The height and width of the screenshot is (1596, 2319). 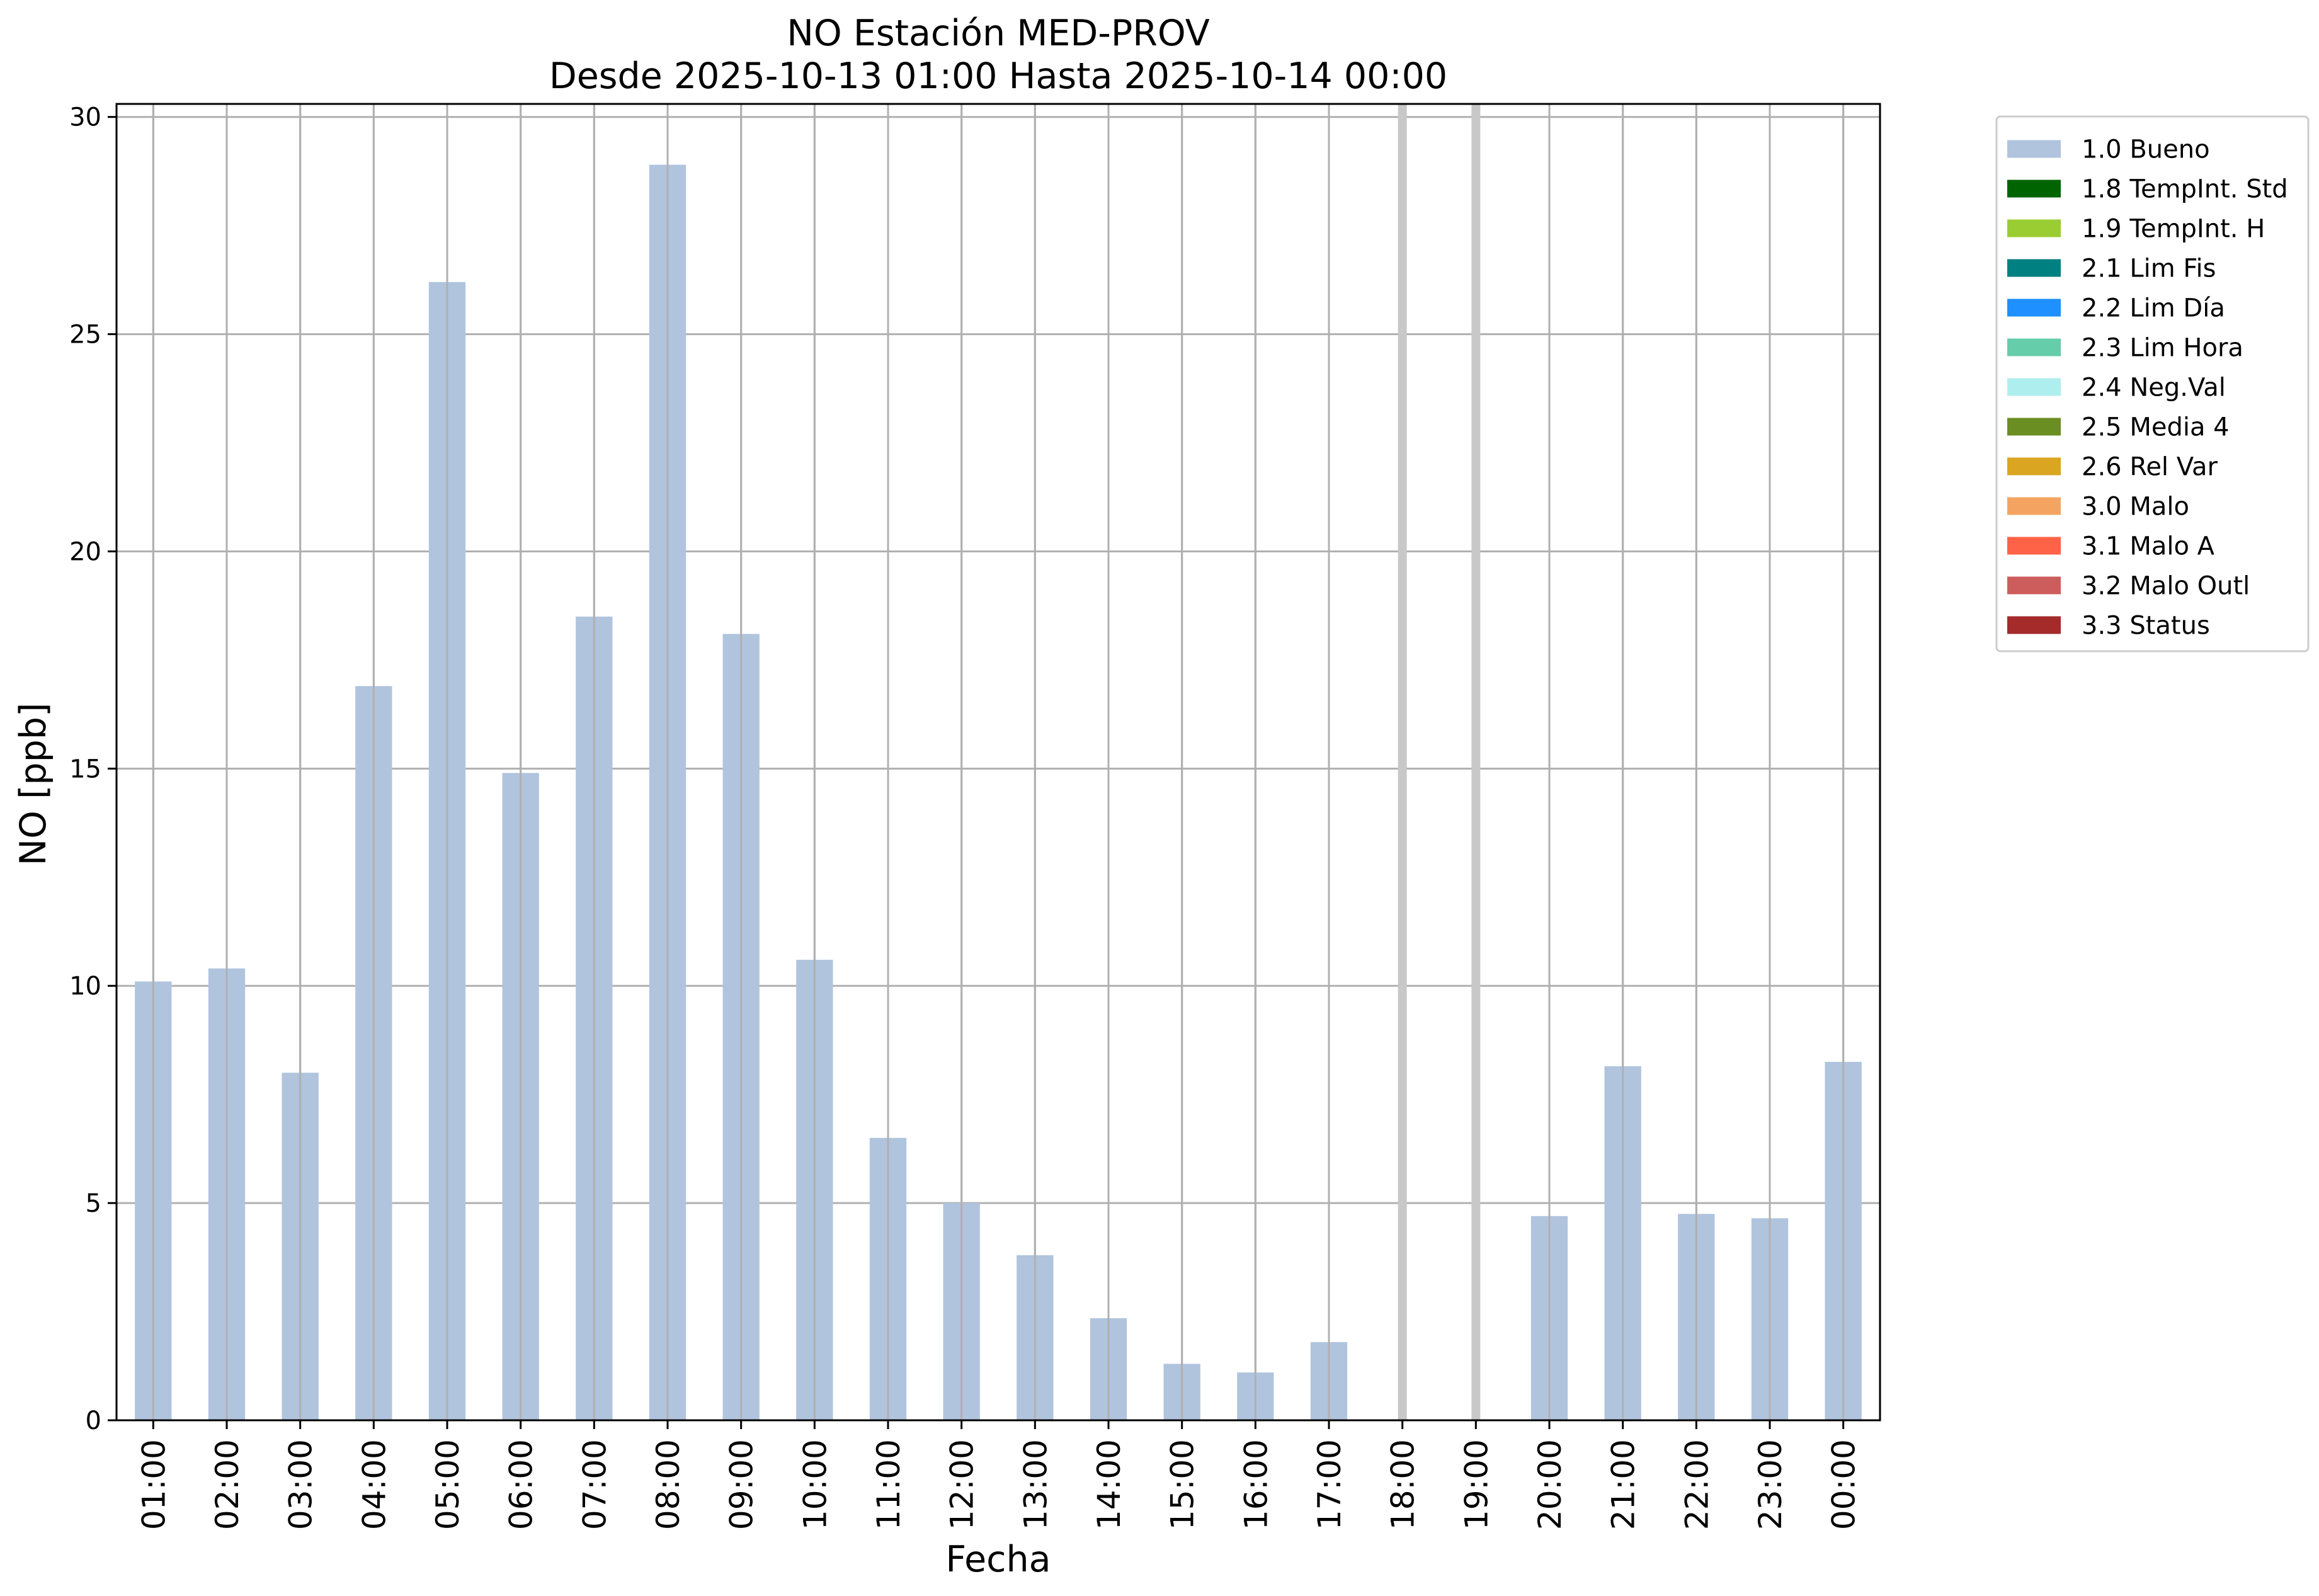 I want to click on x-axis-label: Fecha, so click(x=998, y=1559).